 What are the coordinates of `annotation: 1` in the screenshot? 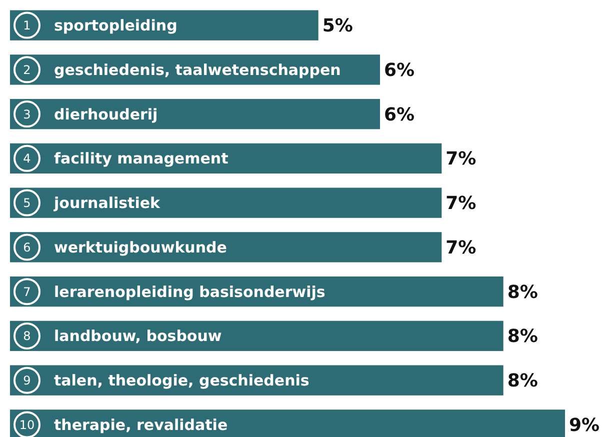 It's located at (27, 25).